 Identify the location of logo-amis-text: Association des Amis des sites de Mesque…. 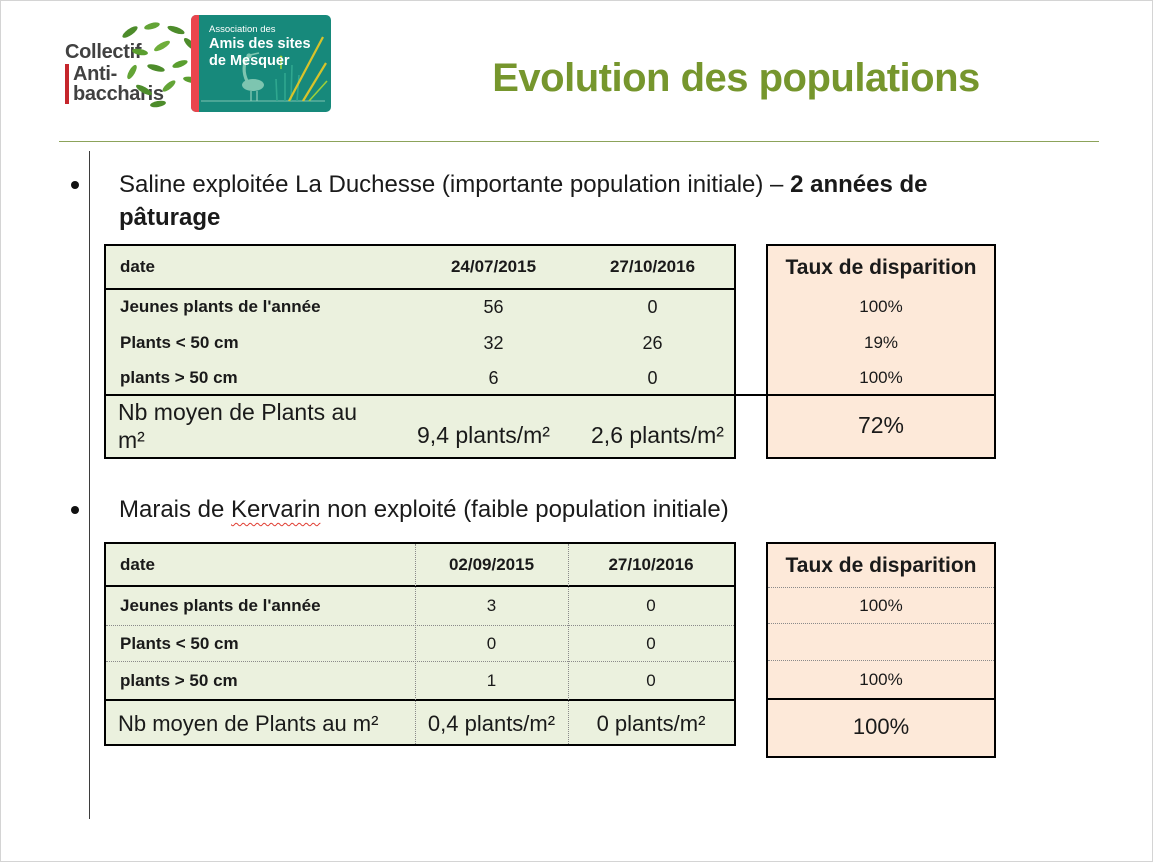
(260, 47).